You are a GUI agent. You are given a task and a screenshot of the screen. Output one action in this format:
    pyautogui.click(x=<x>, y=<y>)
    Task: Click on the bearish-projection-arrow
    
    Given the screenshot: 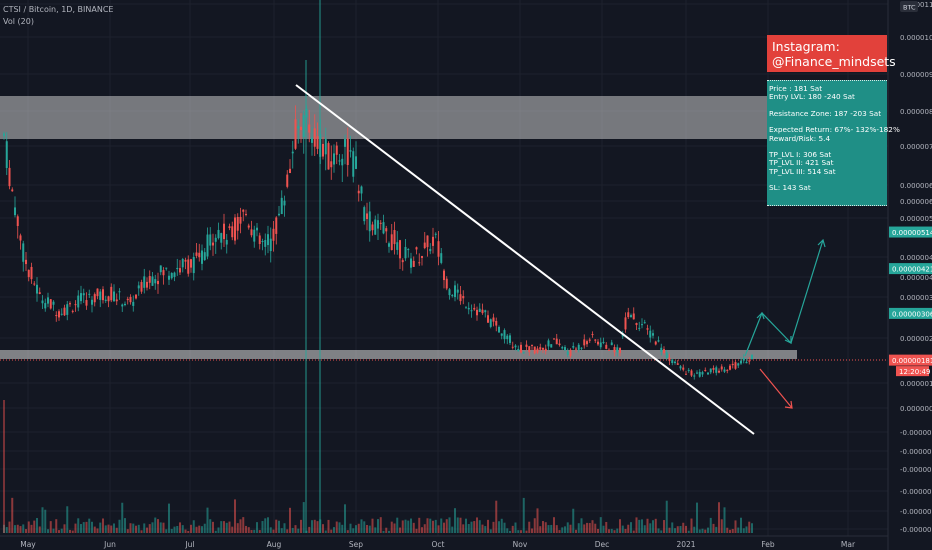 What is the action you would take?
    pyautogui.click(x=776, y=388)
    